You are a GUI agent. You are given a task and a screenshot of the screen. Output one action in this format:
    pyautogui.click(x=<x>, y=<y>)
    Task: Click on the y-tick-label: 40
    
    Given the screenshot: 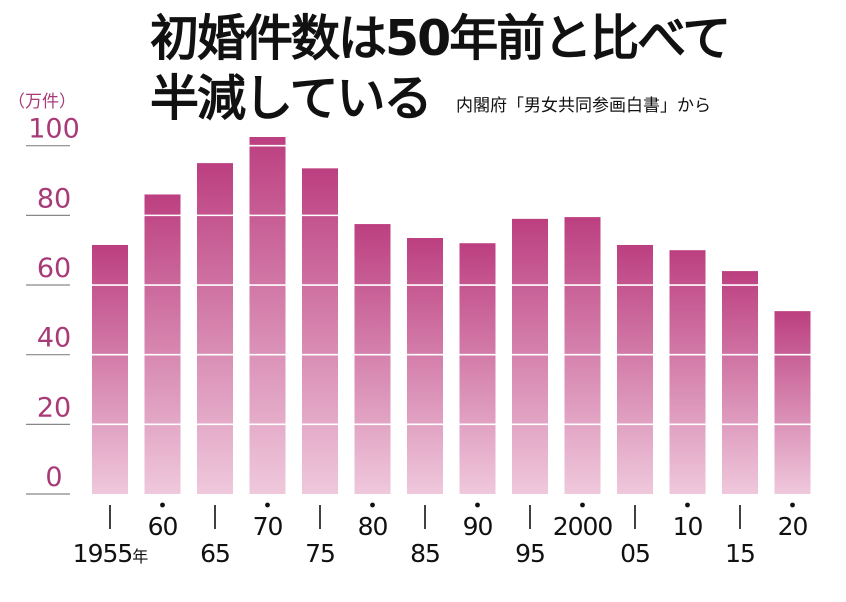 What is the action you would take?
    pyautogui.click(x=54, y=338)
    